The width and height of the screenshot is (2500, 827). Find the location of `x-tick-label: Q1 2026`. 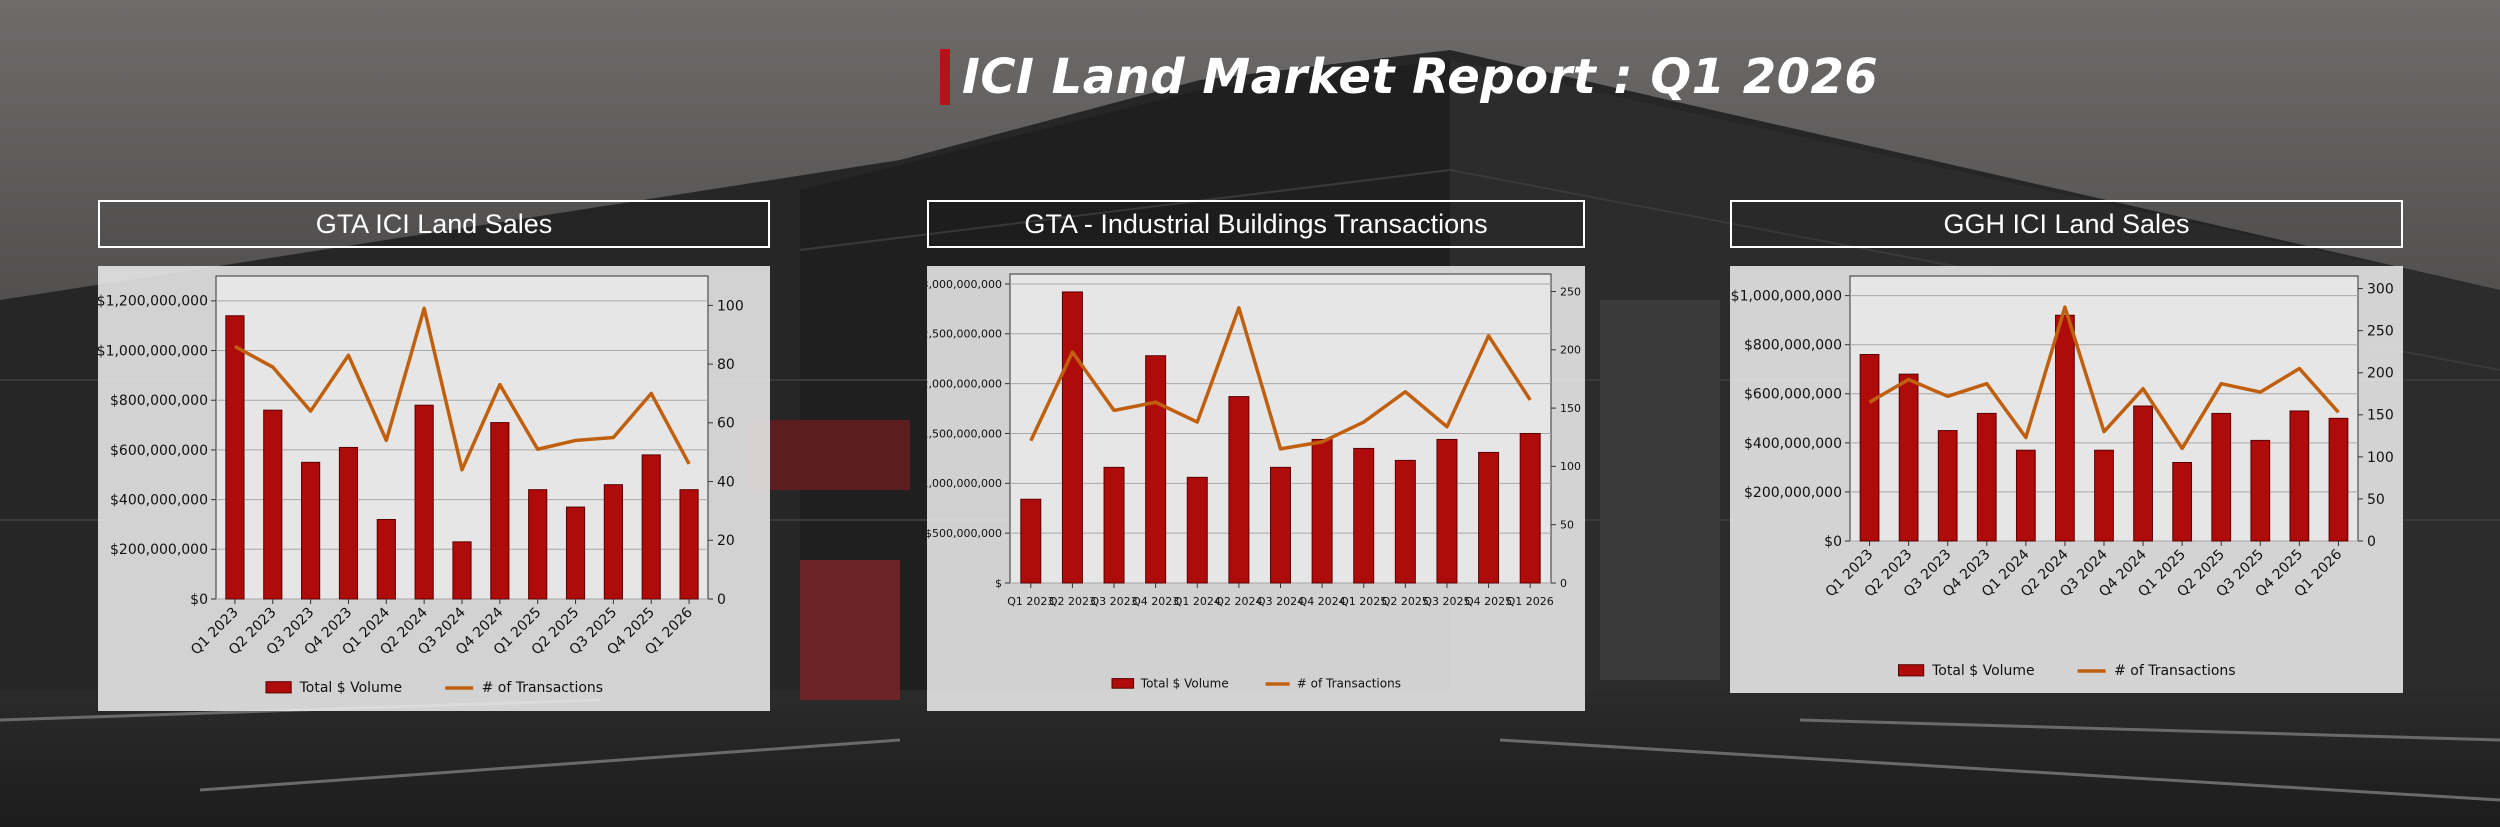

x-tick-label: Q1 2026 is located at coordinates (1530, 601).